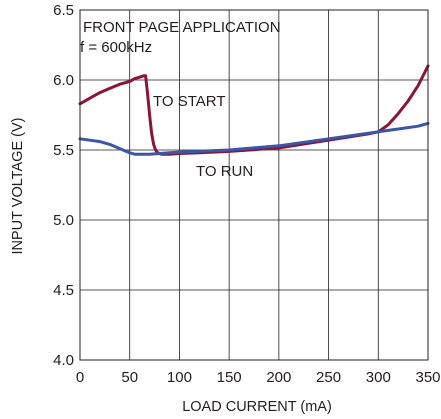  I want to click on y-tick-label: 5.0, so click(63, 220).